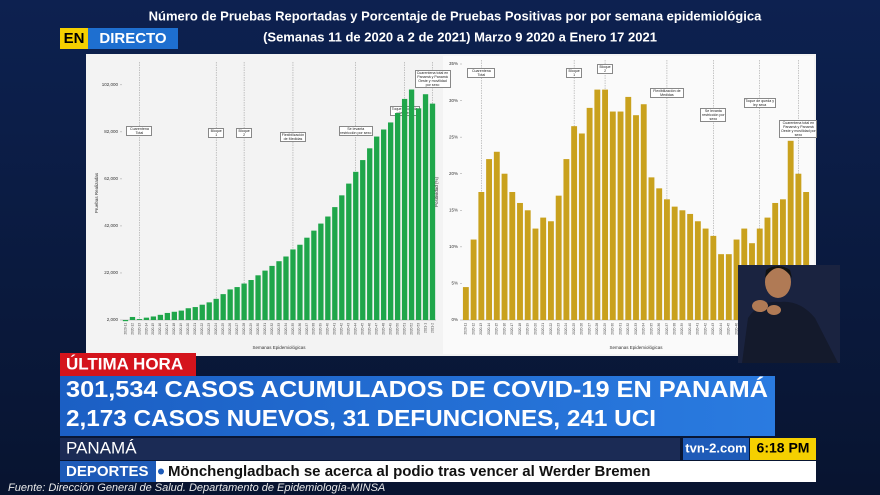  What do you see at coordinates (404, 329) in the screenshot?
I see `x-tick-label: 2020-51` at bounding box center [404, 329].